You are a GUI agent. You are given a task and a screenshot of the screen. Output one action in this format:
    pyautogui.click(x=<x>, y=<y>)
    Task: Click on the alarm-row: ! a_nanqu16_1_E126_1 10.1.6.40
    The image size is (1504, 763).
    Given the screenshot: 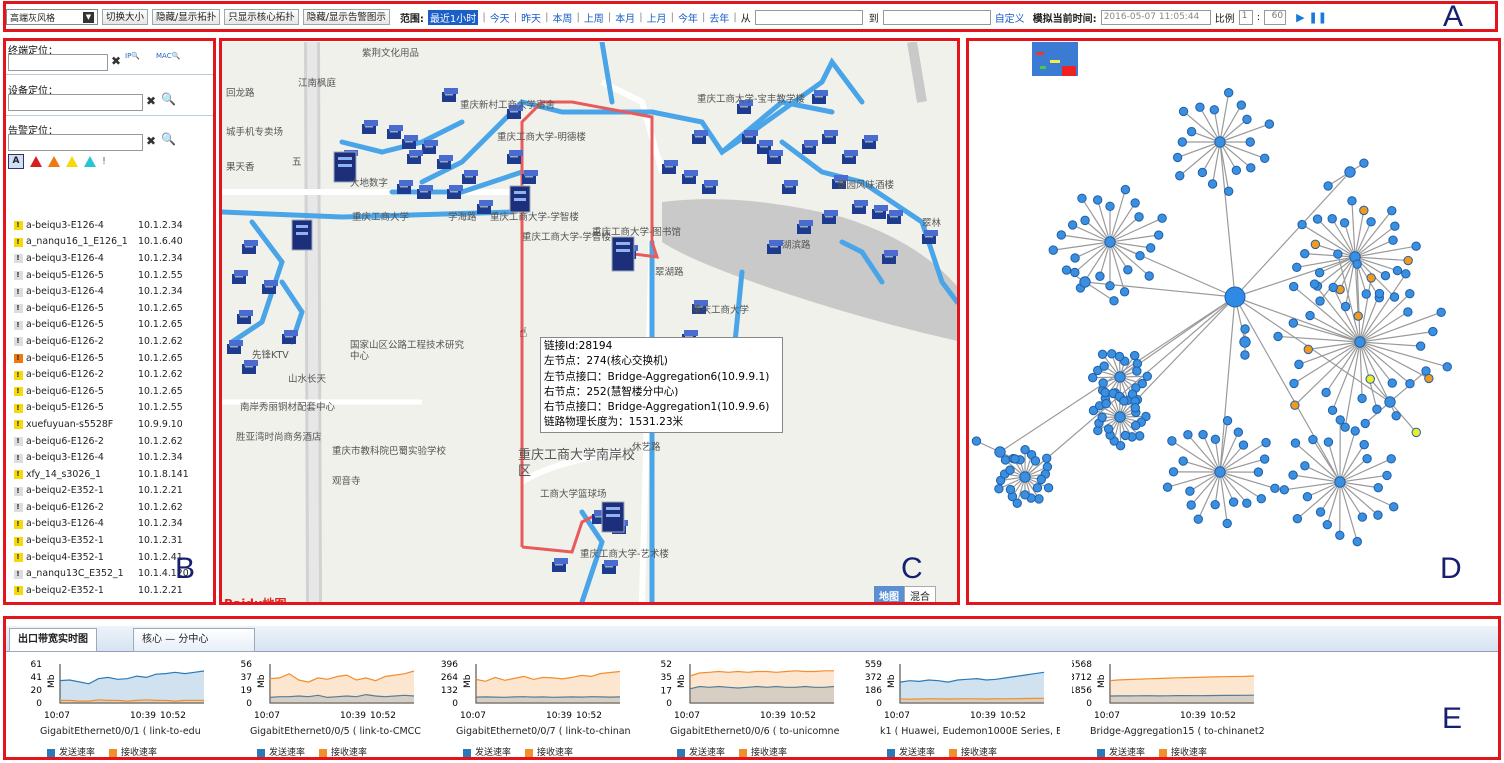 What is the action you would take?
    pyautogui.click(x=113, y=242)
    